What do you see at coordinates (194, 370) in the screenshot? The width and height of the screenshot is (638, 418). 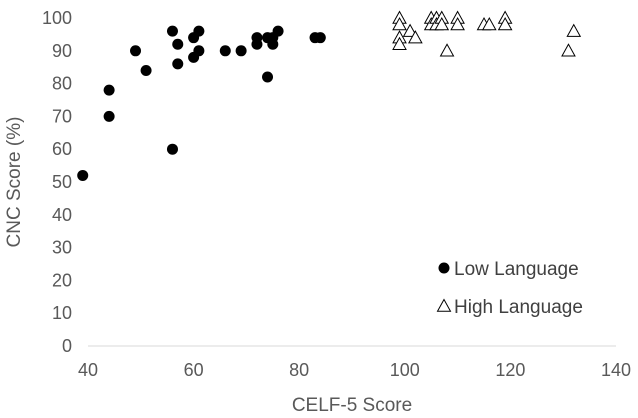 I see `x-tick-label: 60` at bounding box center [194, 370].